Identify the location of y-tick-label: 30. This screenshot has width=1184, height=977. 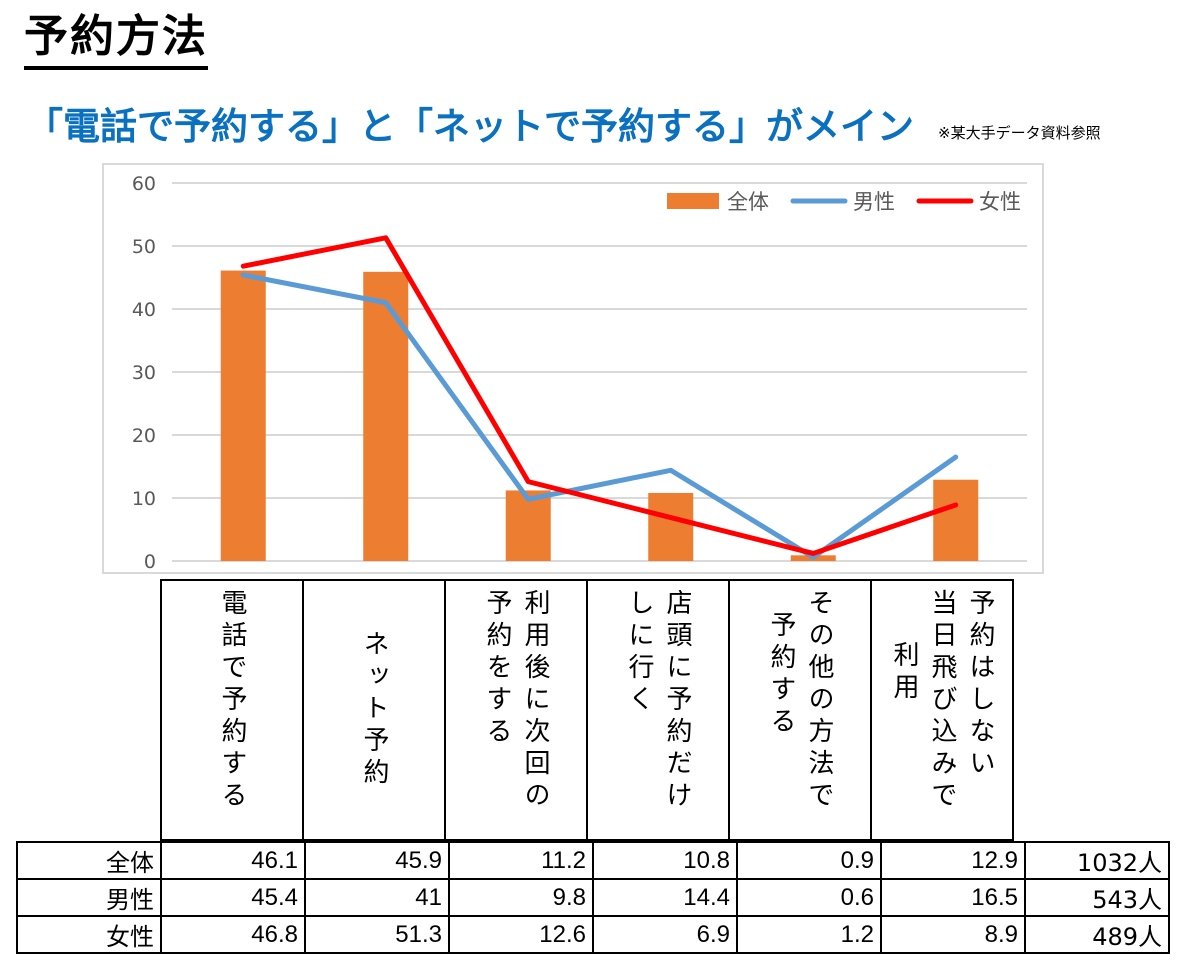
(144, 373).